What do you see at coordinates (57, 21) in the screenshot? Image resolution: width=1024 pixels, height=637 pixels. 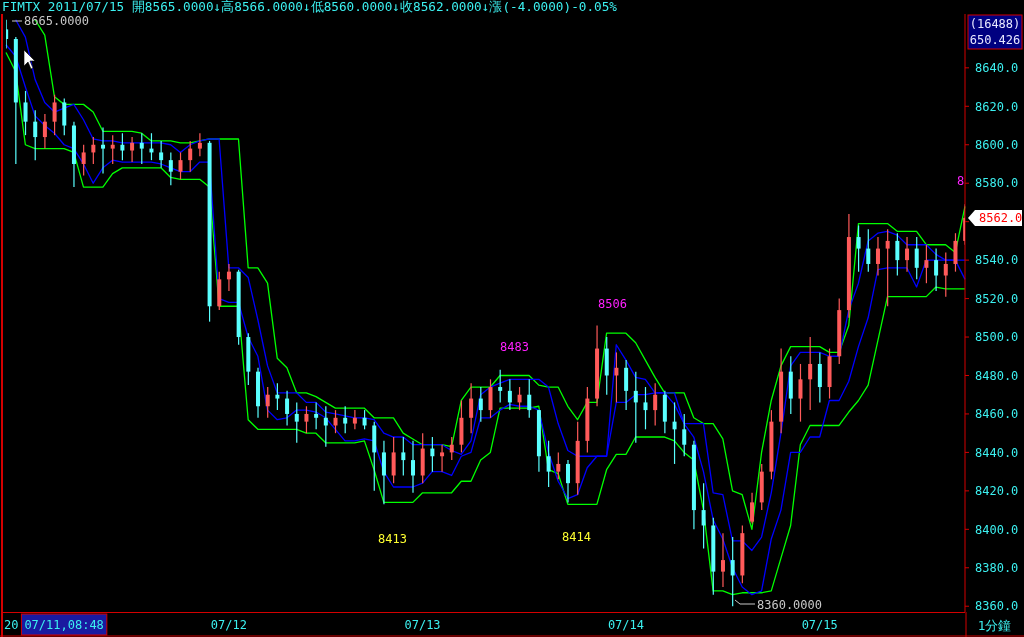 I see `annotation: 8665.0000` at bounding box center [57, 21].